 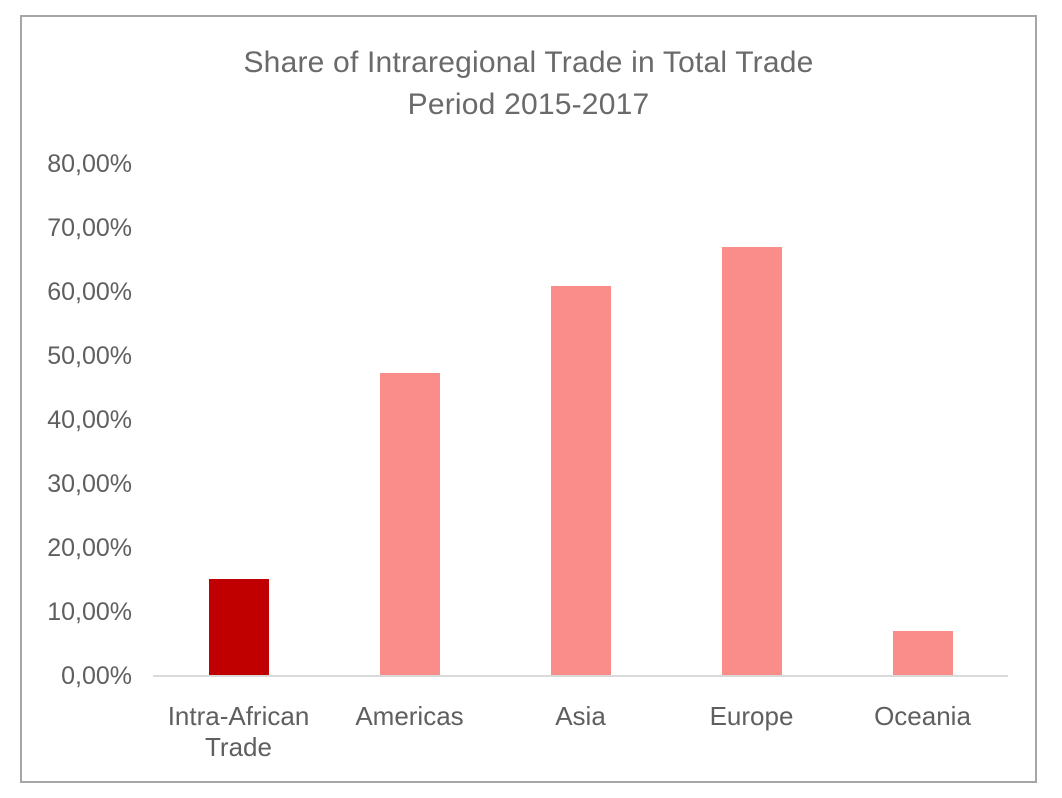 What do you see at coordinates (922, 653) in the screenshot?
I see `bar-oceania` at bounding box center [922, 653].